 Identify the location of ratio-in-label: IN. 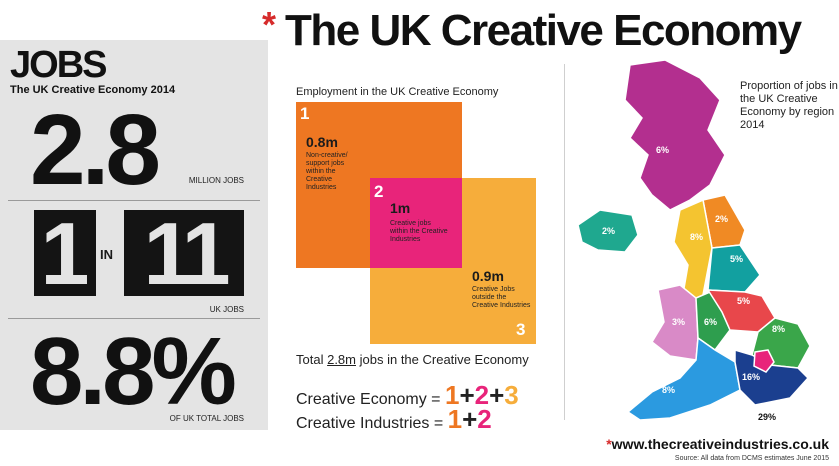
(106, 254).